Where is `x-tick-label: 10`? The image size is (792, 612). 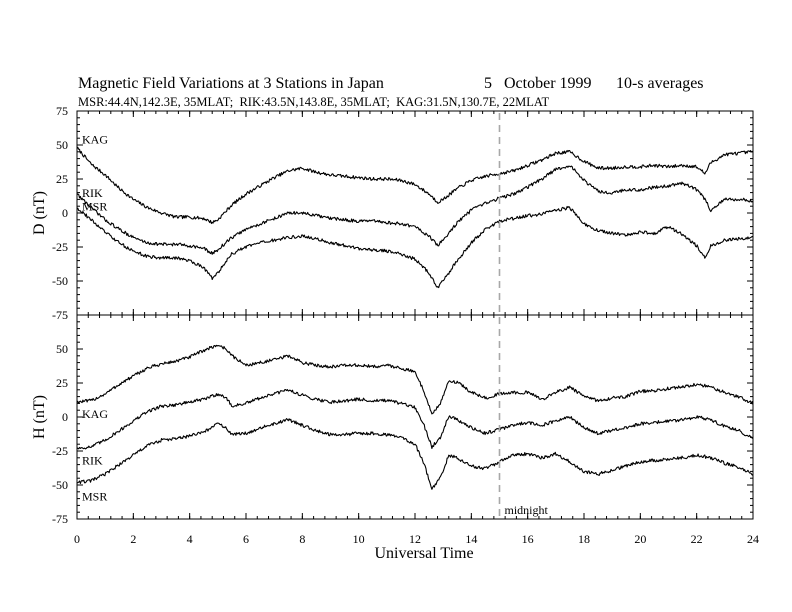
x-tick-label: 10 is located at coordinates (359, 539).